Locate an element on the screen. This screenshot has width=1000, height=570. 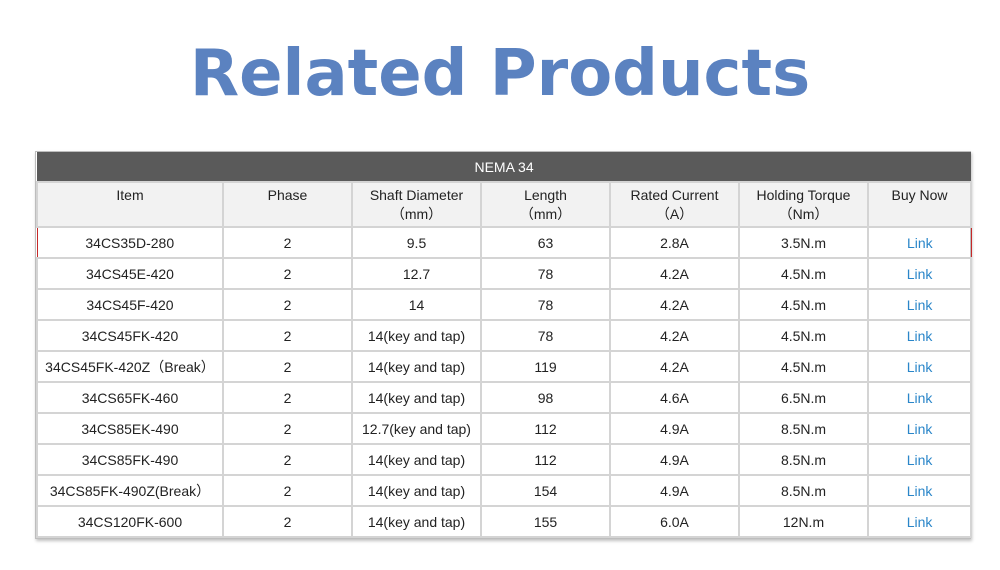
header-label: Shaft Diameter is located at coordinates (416, 195).